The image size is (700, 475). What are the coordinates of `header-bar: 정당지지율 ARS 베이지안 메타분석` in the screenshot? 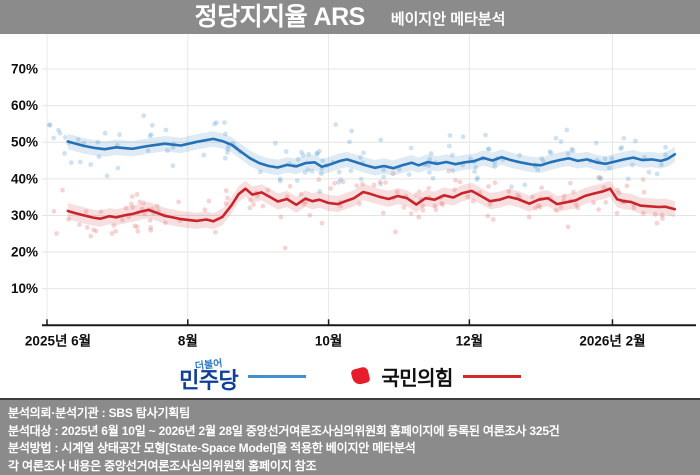 It's located at (350, 17).